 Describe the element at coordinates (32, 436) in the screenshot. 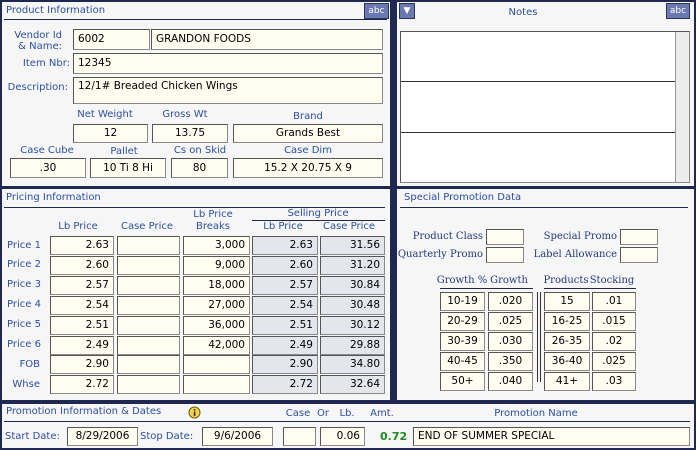

I see `label: Start Date:` at that location.